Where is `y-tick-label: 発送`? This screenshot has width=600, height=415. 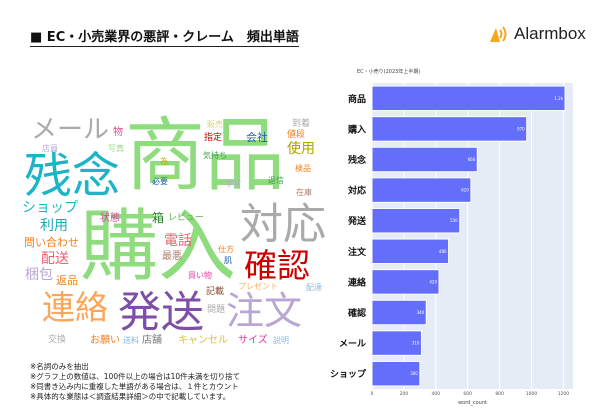
y-tick-label: 発送 is located at coordinates (357, 221).